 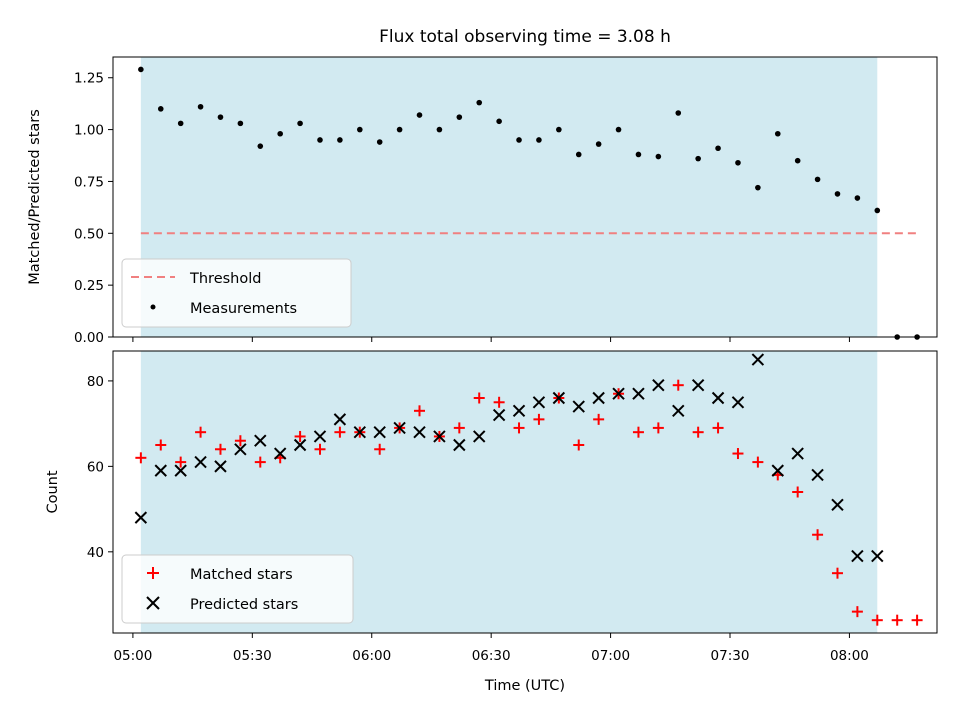 I want to click on legend-predicted-label: Predicted stars, so click(x=244, y=605).